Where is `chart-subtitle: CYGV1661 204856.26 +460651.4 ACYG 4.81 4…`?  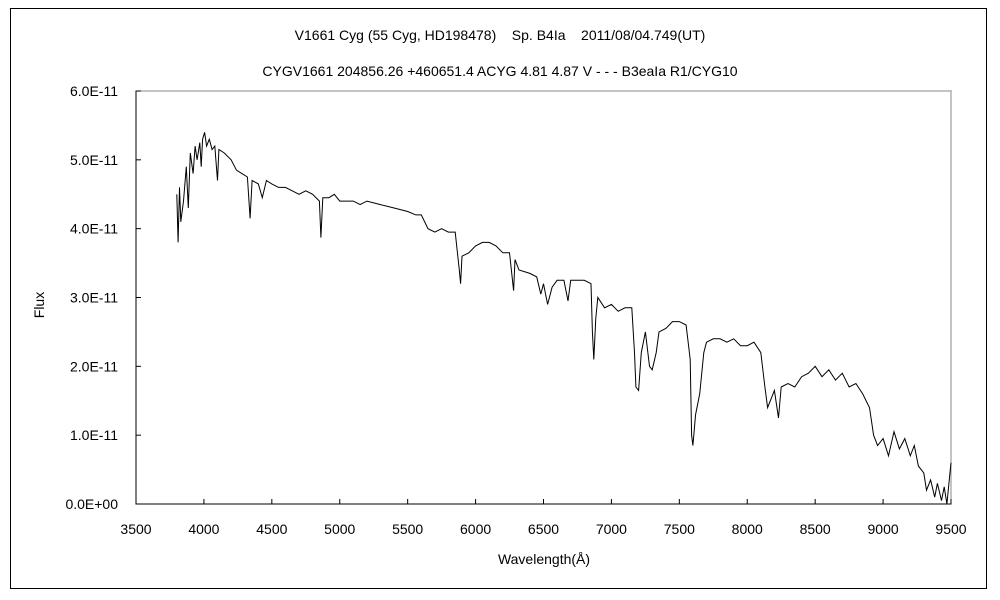
chart-subtitle: CYGV1661 204856.26 +460651.4 ACYG 4.81 4… is located at coordinates (499, 71).